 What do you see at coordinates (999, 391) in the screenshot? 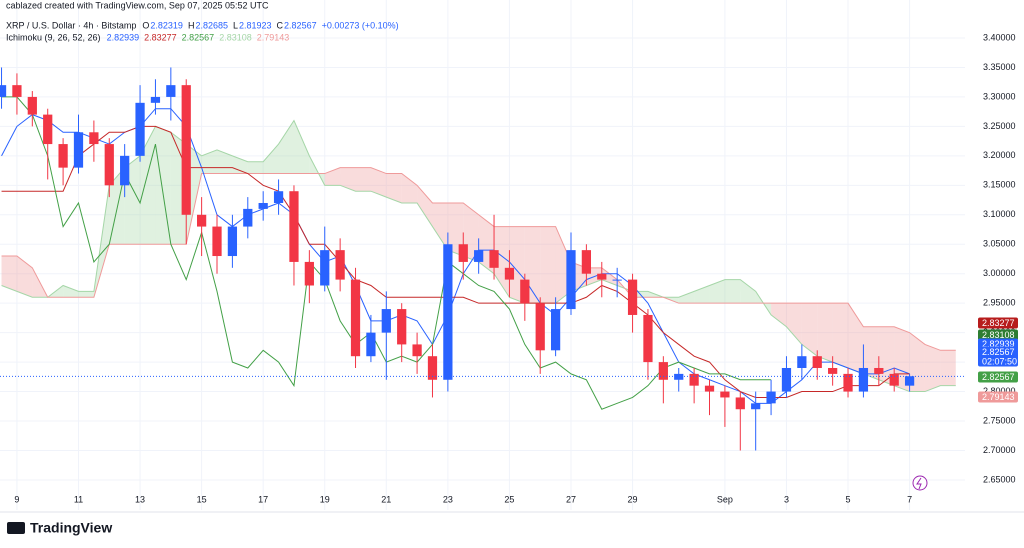
I see `y-tick-label: 2.80000` at bounding box center [999, 391].